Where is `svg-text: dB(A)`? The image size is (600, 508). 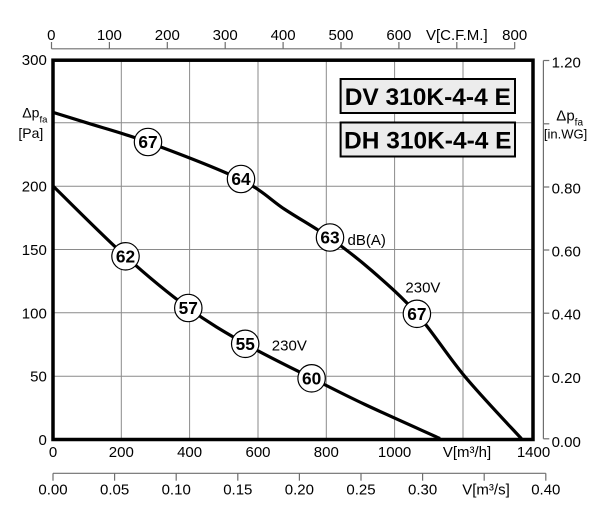 svg-text: dB(A) is located at coordinates (367, 240).